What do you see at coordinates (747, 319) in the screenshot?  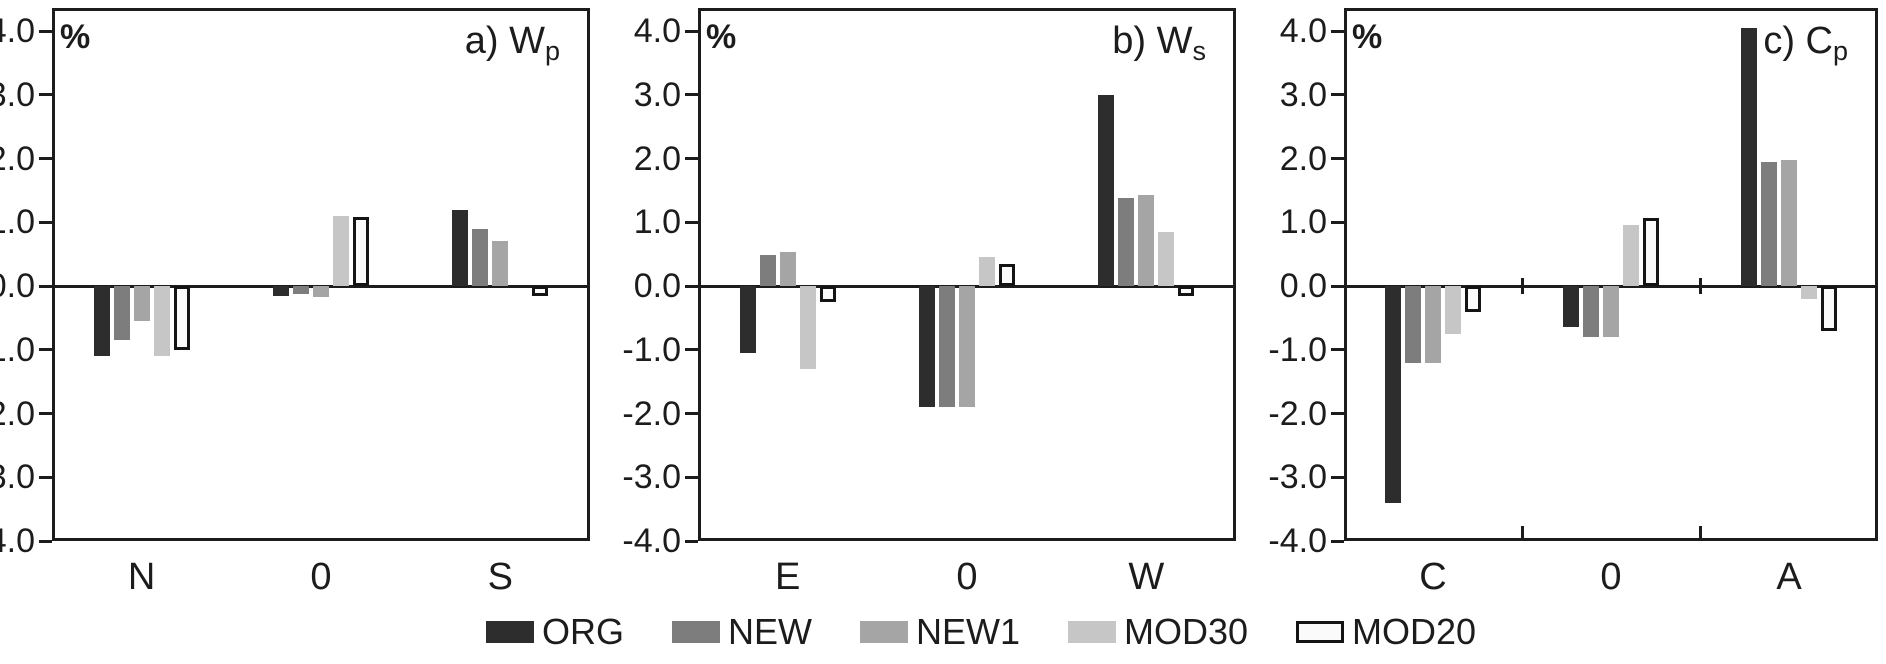 I see `bar-ORG-E` at bounding box center [747, 319].